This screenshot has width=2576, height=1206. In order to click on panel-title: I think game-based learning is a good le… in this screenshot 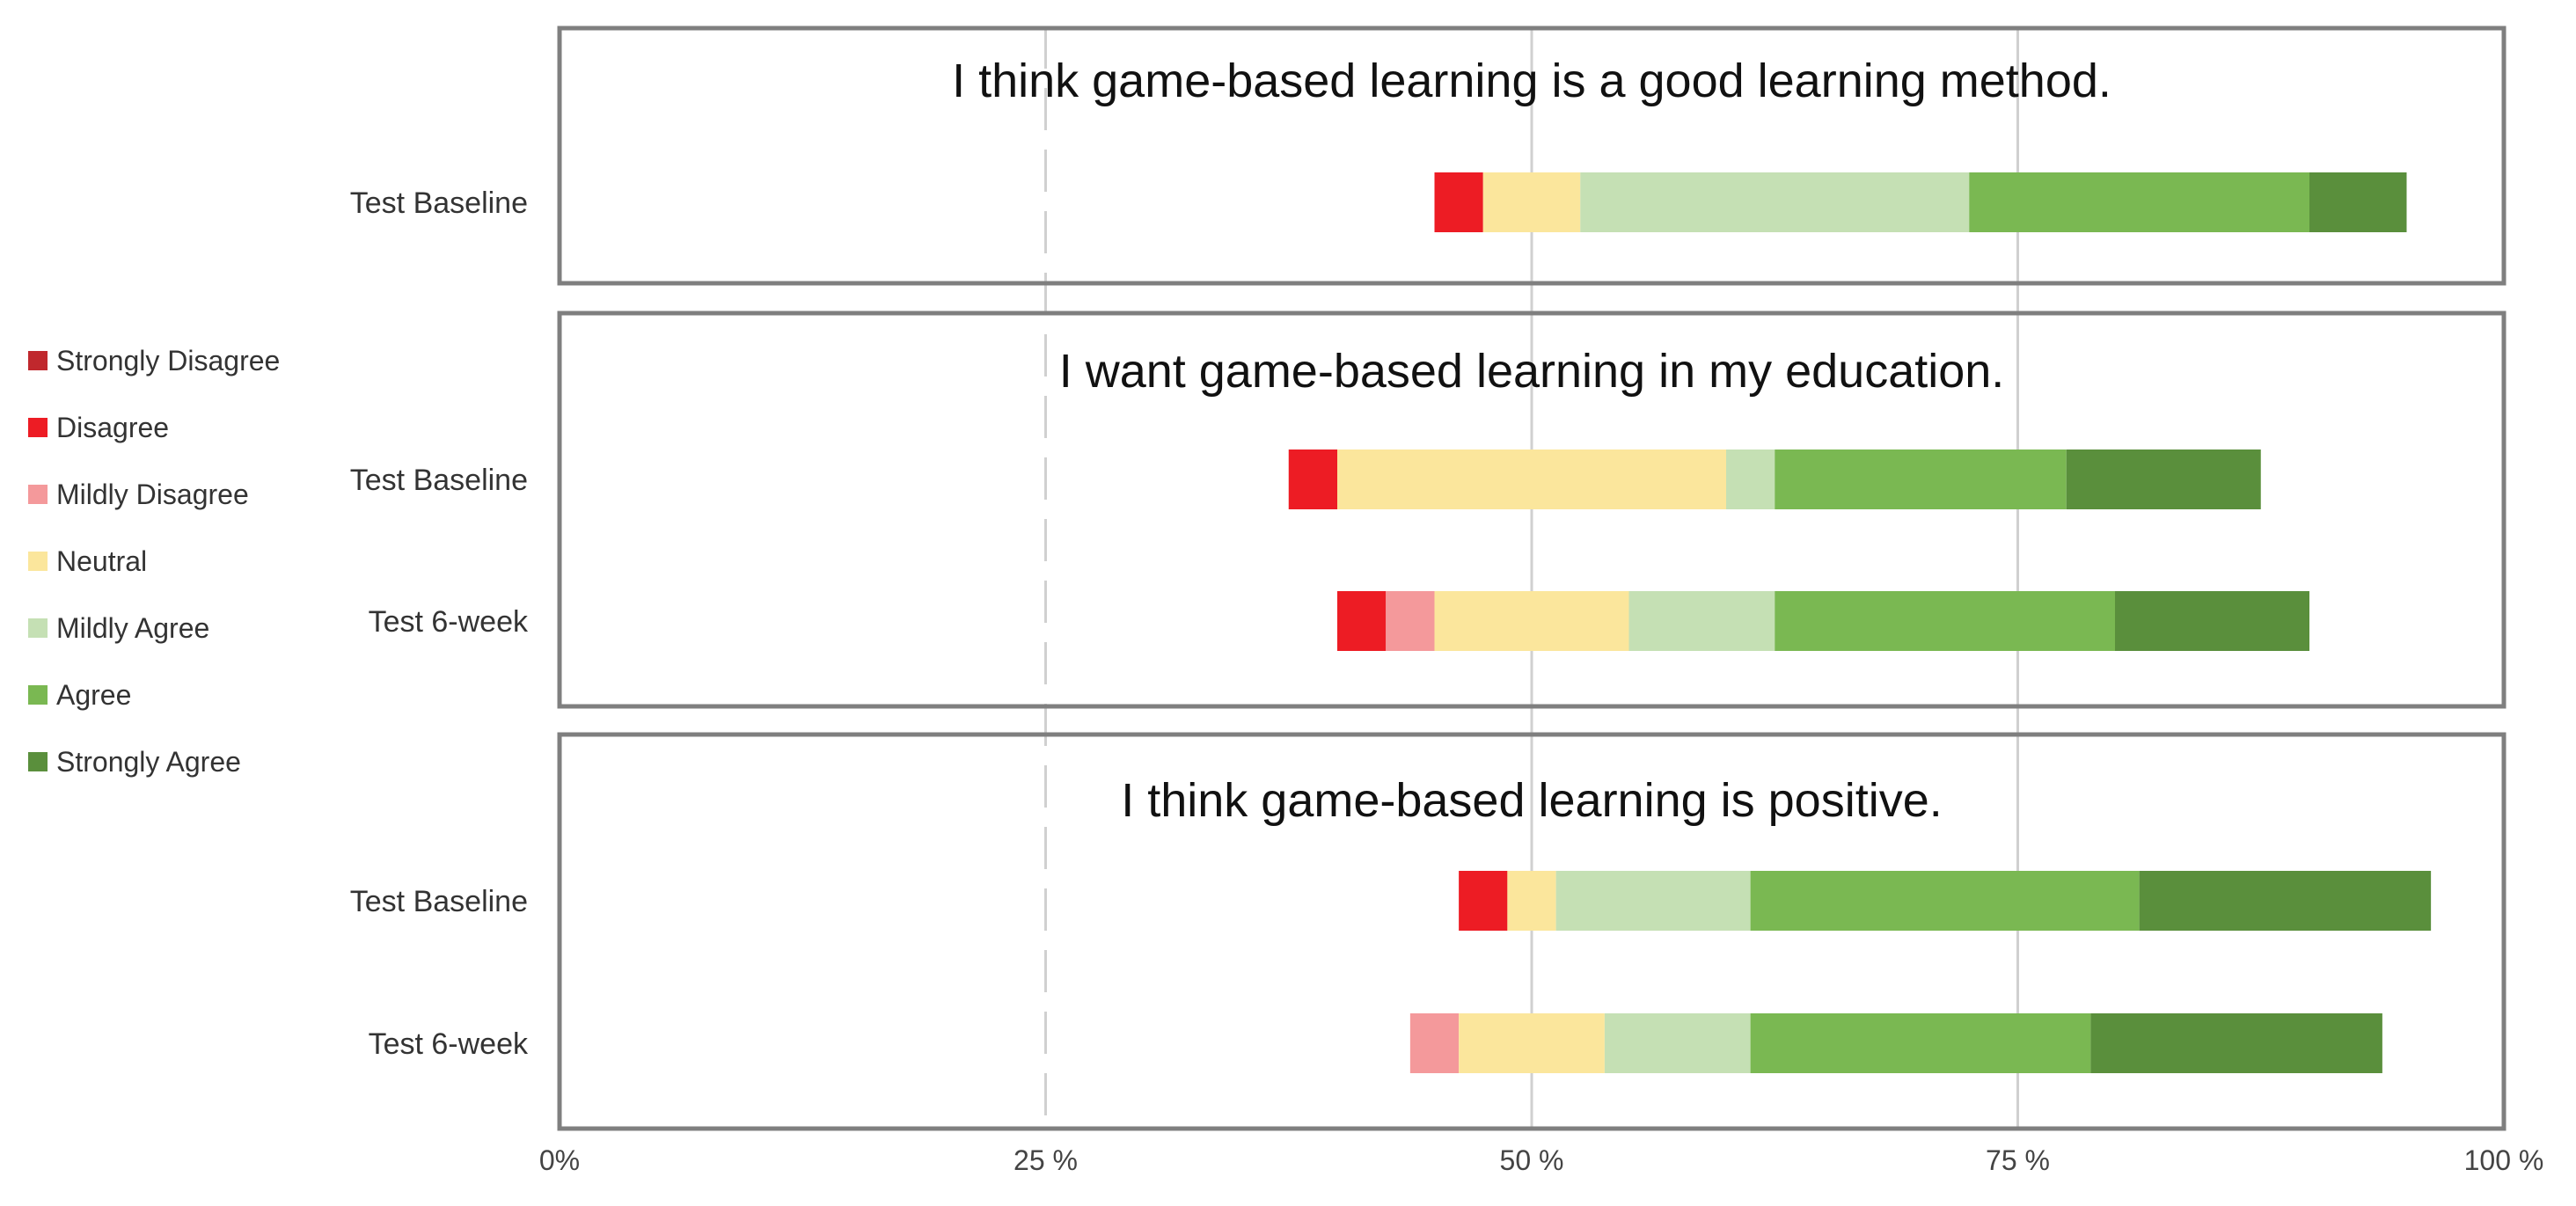, I will do `click(1531, 81)`.